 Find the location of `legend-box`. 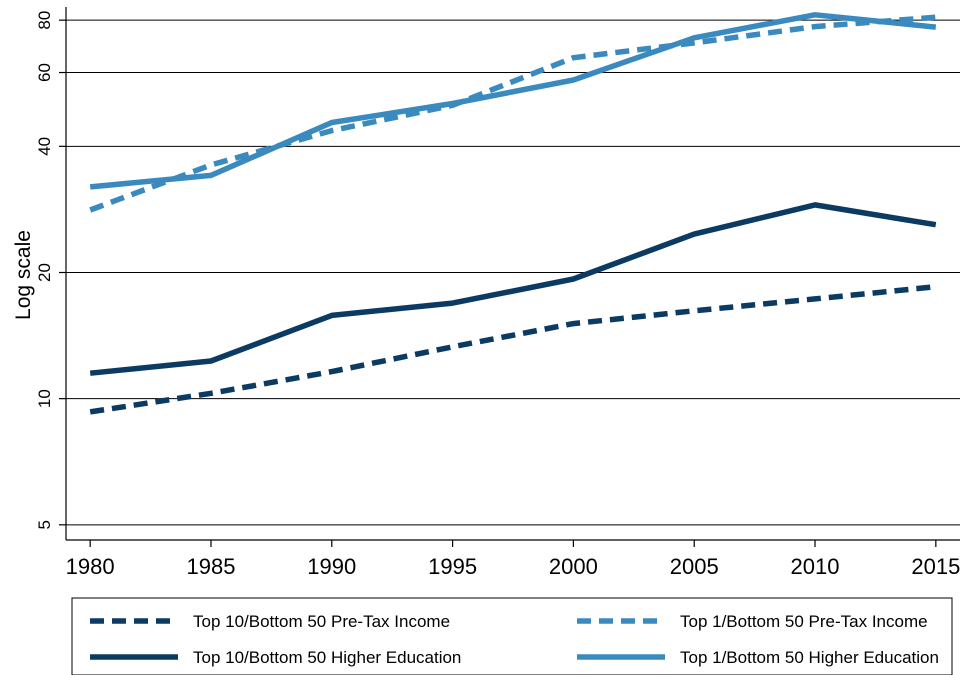

legend-box is located at coordinates (512, 636).